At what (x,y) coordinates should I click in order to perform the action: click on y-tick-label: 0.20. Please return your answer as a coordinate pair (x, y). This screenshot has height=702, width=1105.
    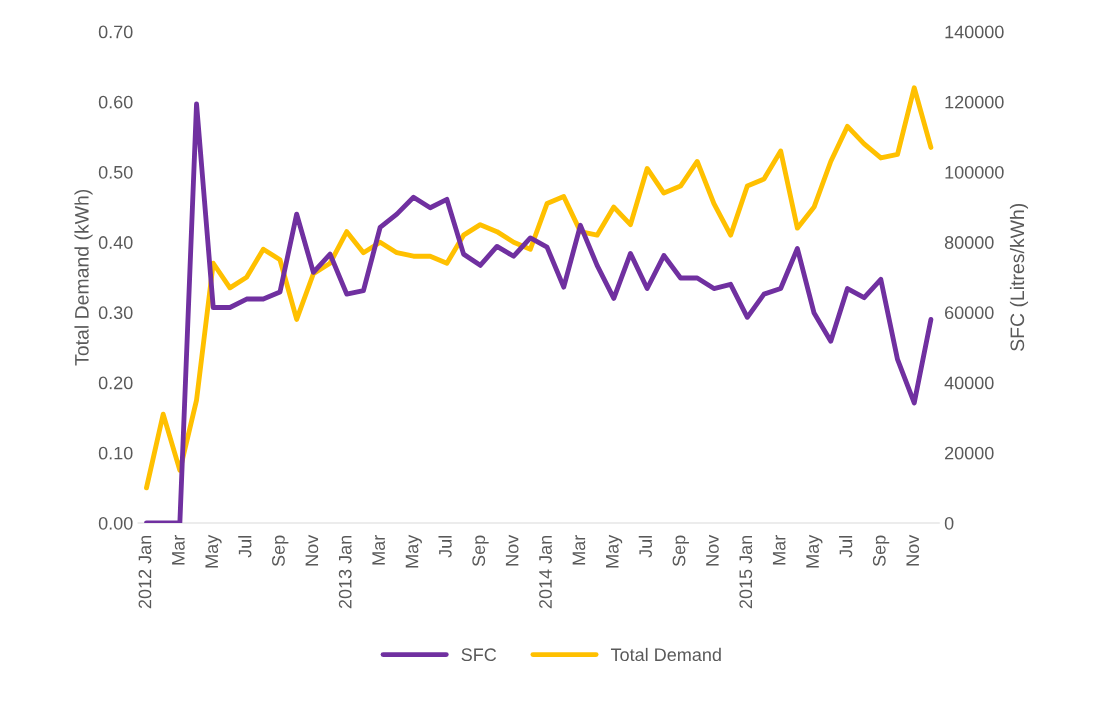
    Looking at the image, I should click on (115, 383).